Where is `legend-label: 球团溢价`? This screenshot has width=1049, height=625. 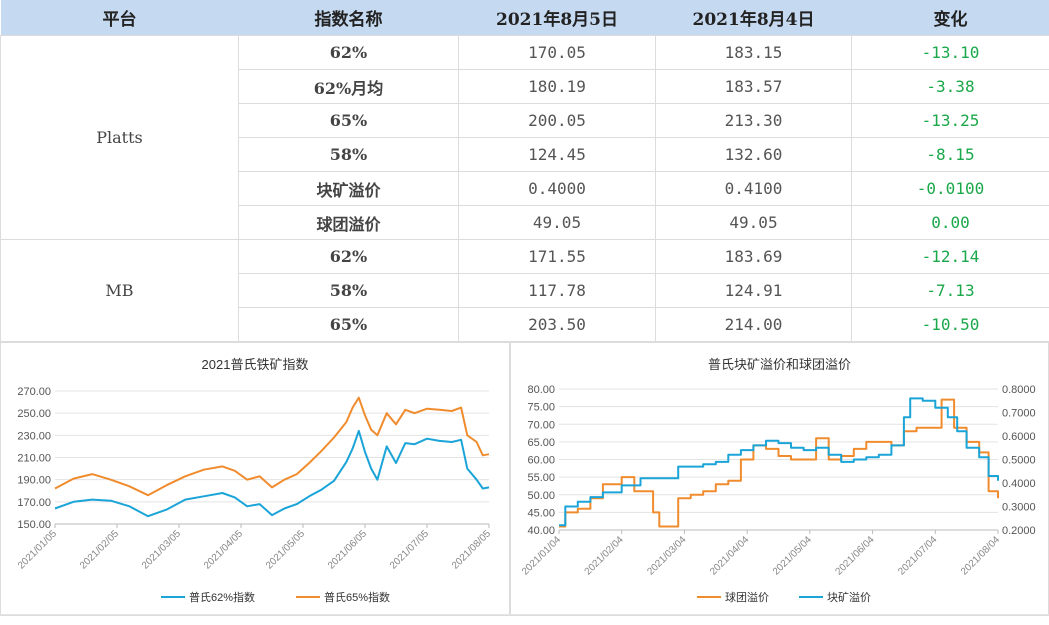 legend-label: 球团溢价 is located at coordinates (747, 597).